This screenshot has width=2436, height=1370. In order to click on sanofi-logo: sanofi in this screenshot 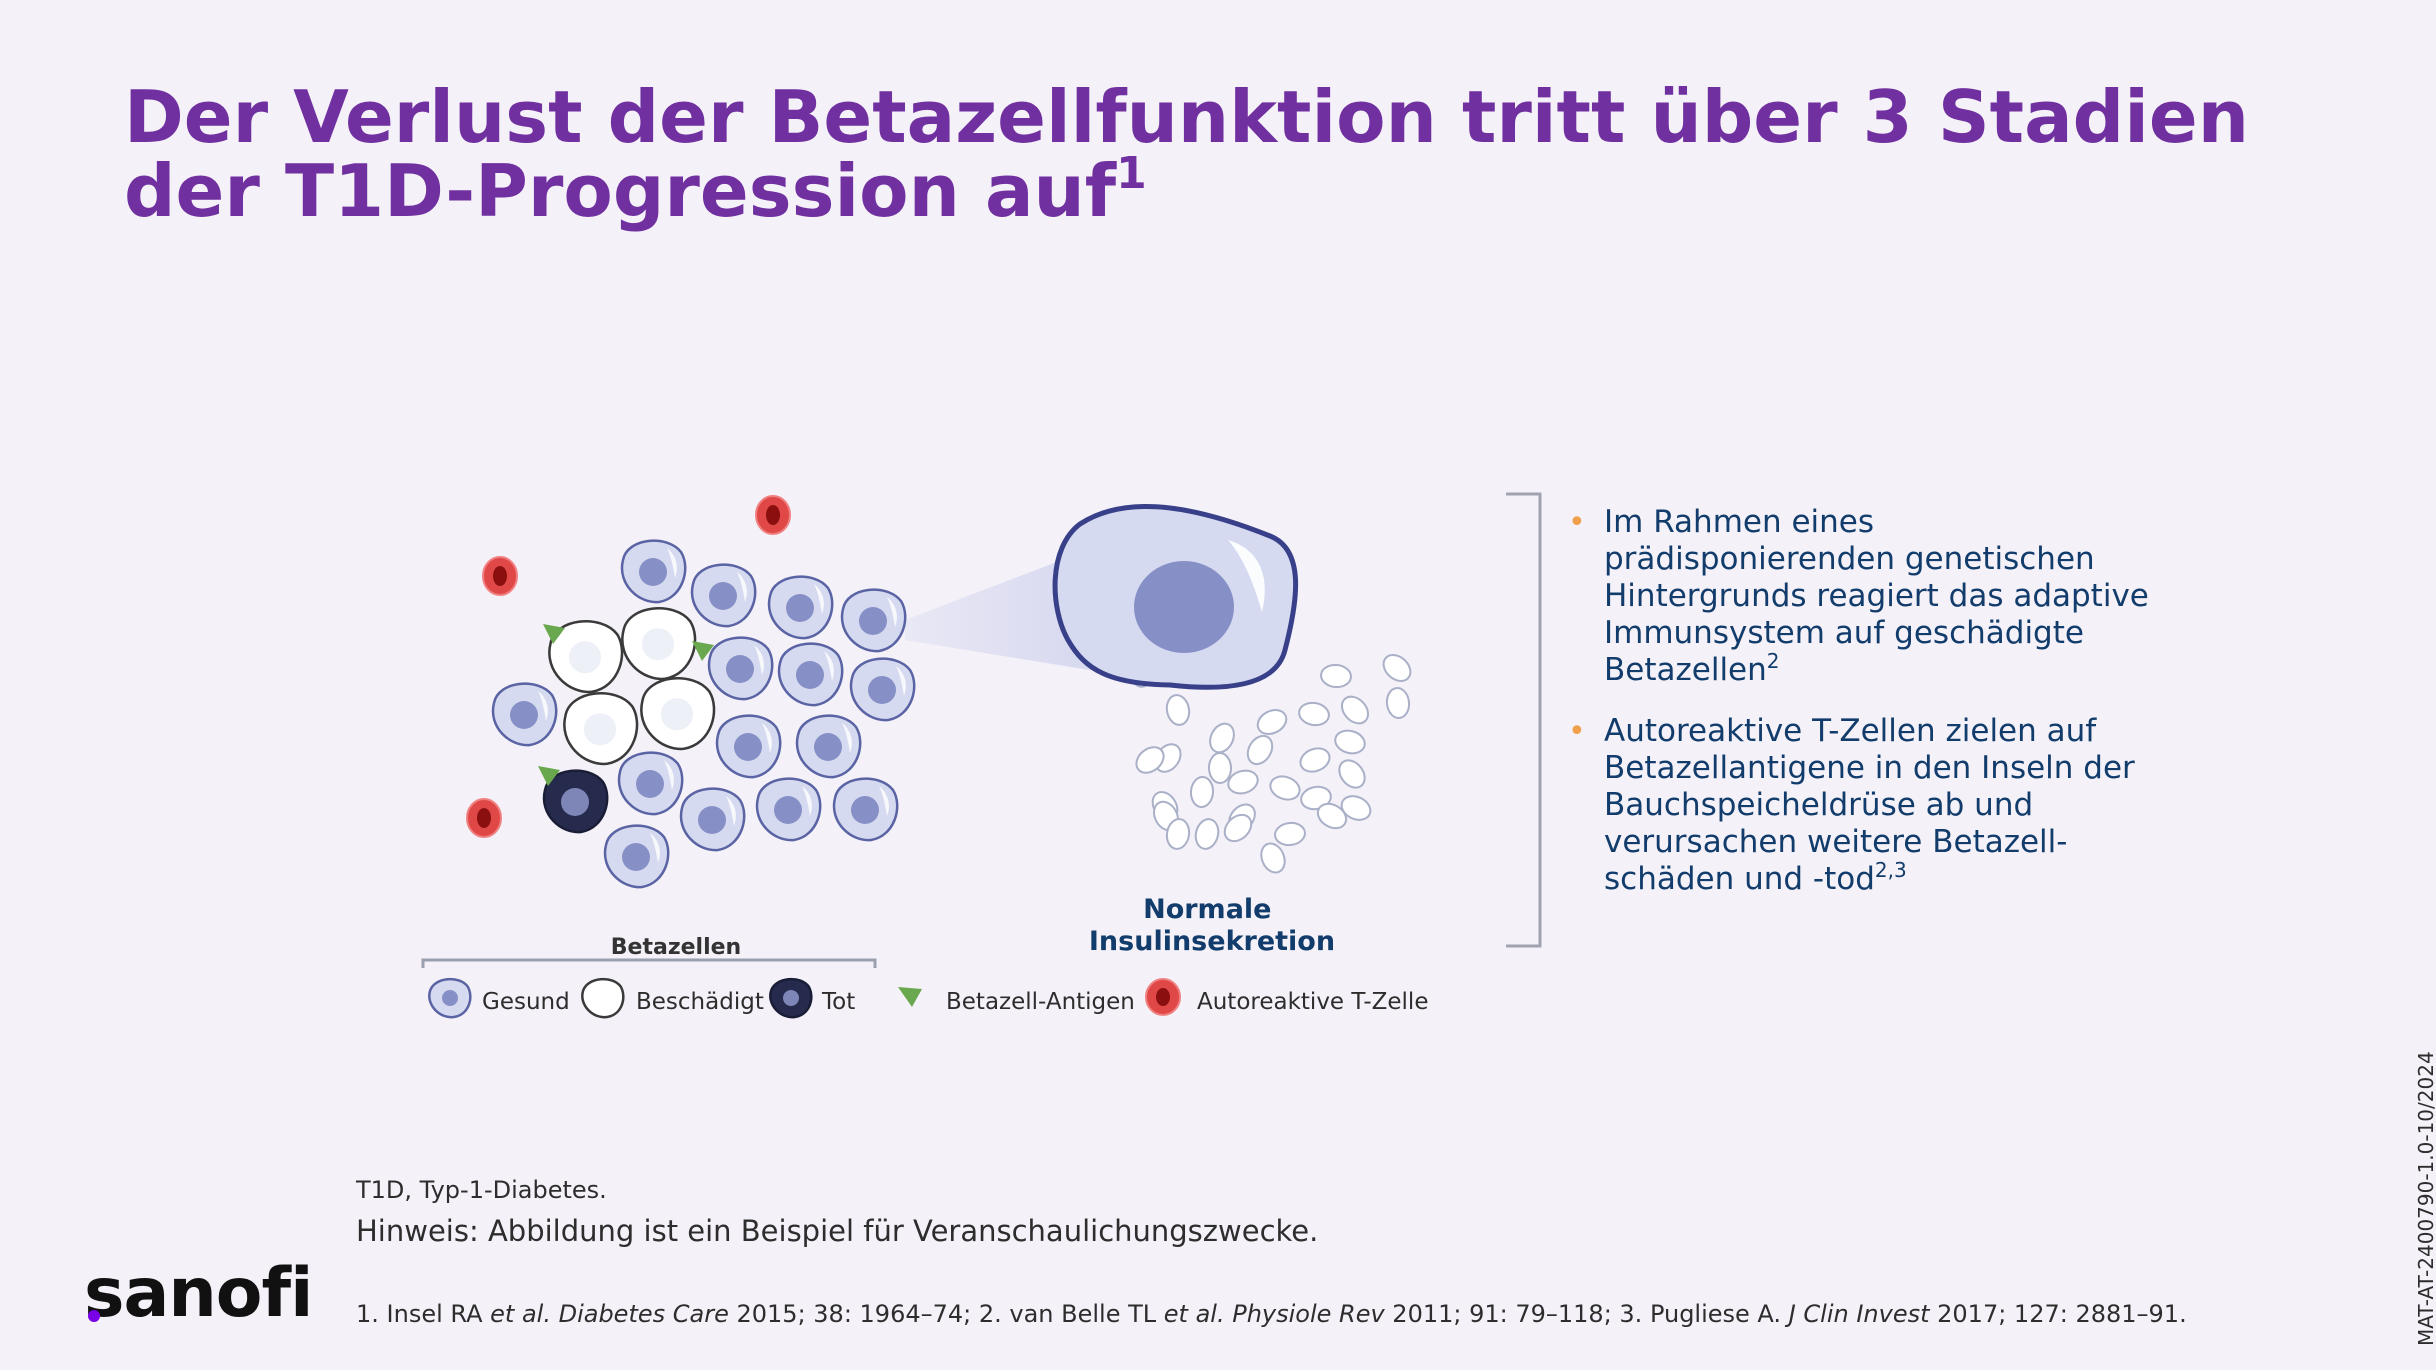, I will do `click(198, 1293)`.